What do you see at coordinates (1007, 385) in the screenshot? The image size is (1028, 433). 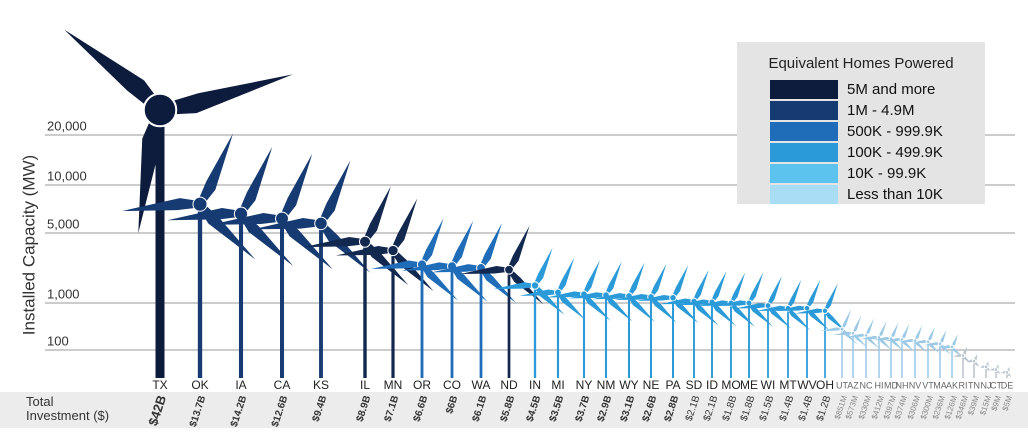 I see `x-tick-label: DE` at bounding box center [1007, 385].